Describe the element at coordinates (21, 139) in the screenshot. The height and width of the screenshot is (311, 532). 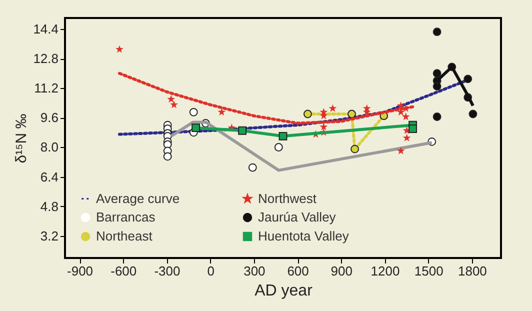
I see `y-axis-title: δ¹⁵N ‰` at that location.